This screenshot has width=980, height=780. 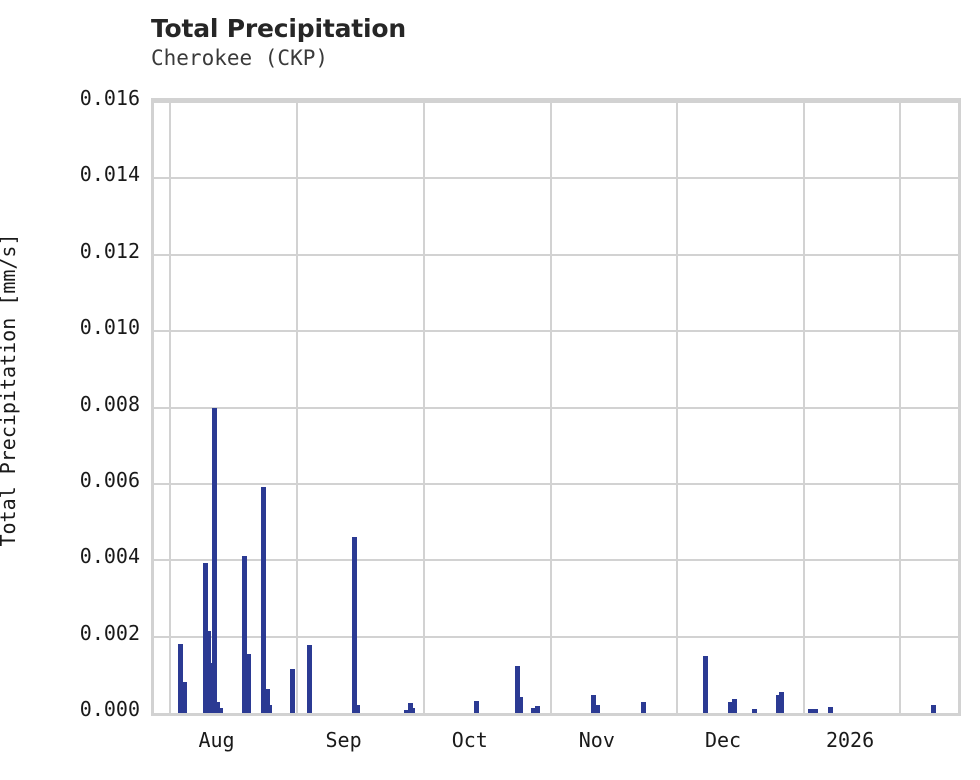 What do you see at coordinates (723, 740) in the screenshot?
I see `x-tick-label: Dec` at bounding box center [723, 740].